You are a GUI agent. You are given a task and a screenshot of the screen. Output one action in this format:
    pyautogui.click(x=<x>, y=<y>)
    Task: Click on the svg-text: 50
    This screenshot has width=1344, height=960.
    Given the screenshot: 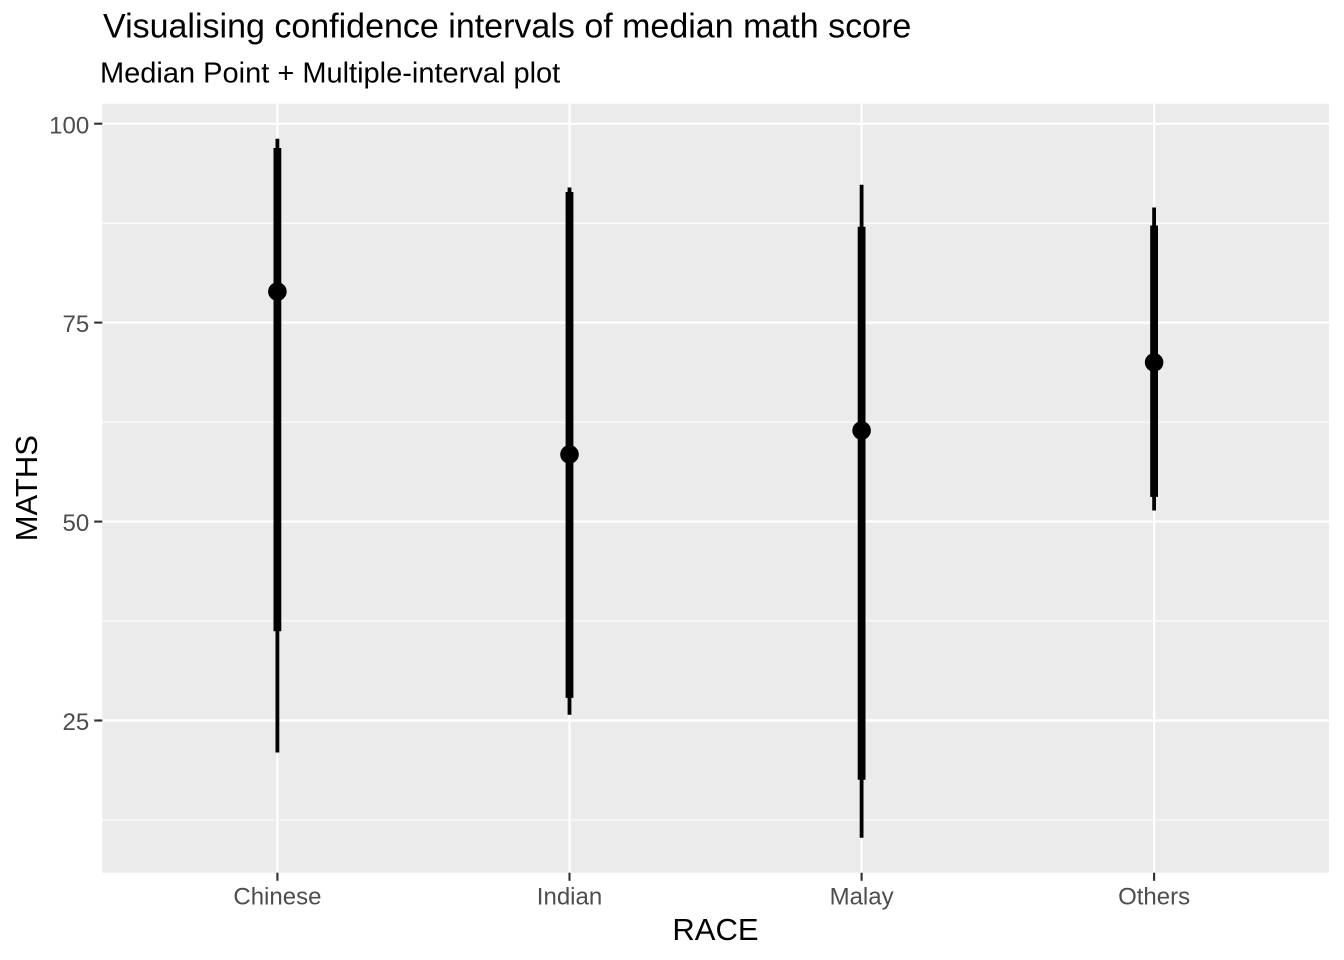 What is the action you would take?
    pyautogui.click(x=75, y=523)
    